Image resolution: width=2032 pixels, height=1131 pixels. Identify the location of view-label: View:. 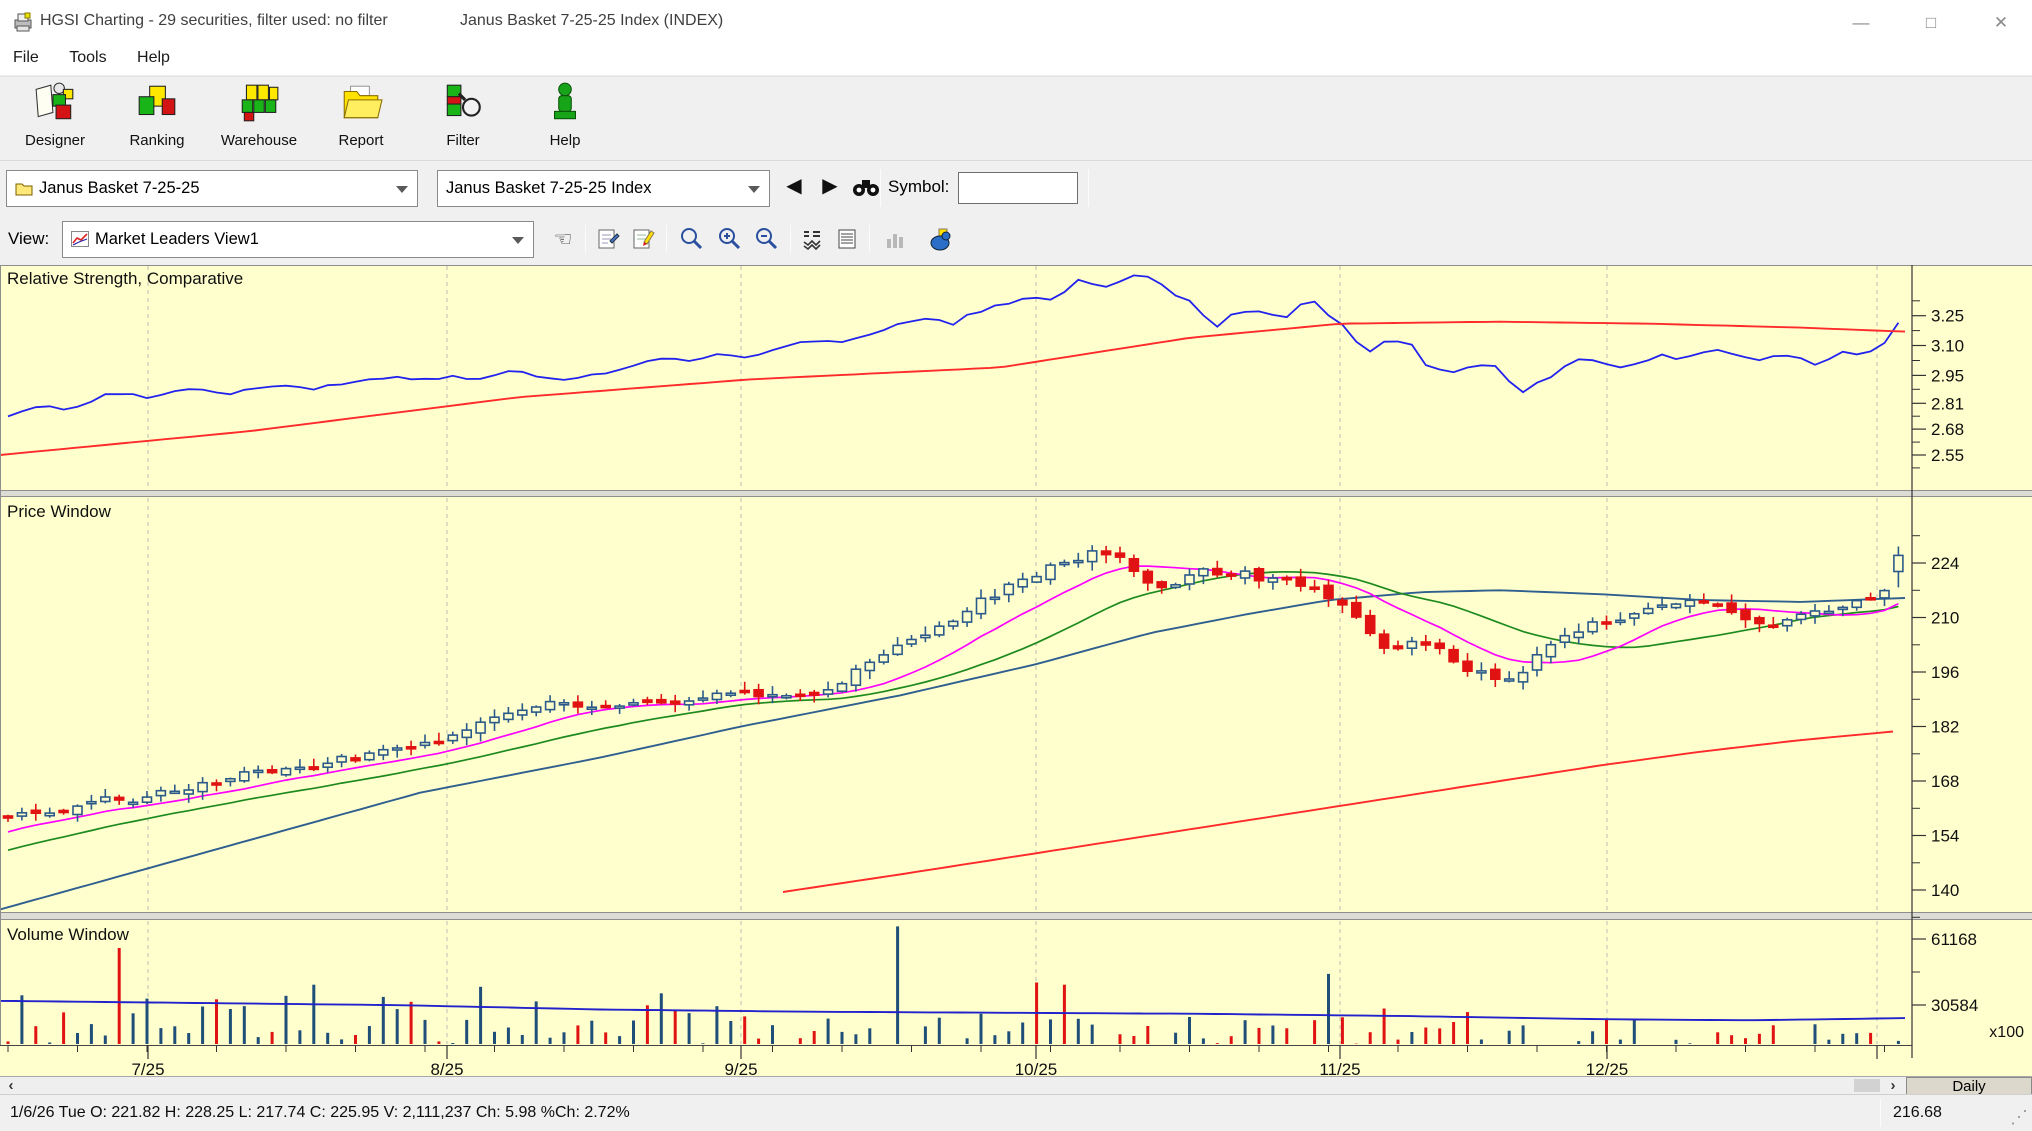
(29, 238).